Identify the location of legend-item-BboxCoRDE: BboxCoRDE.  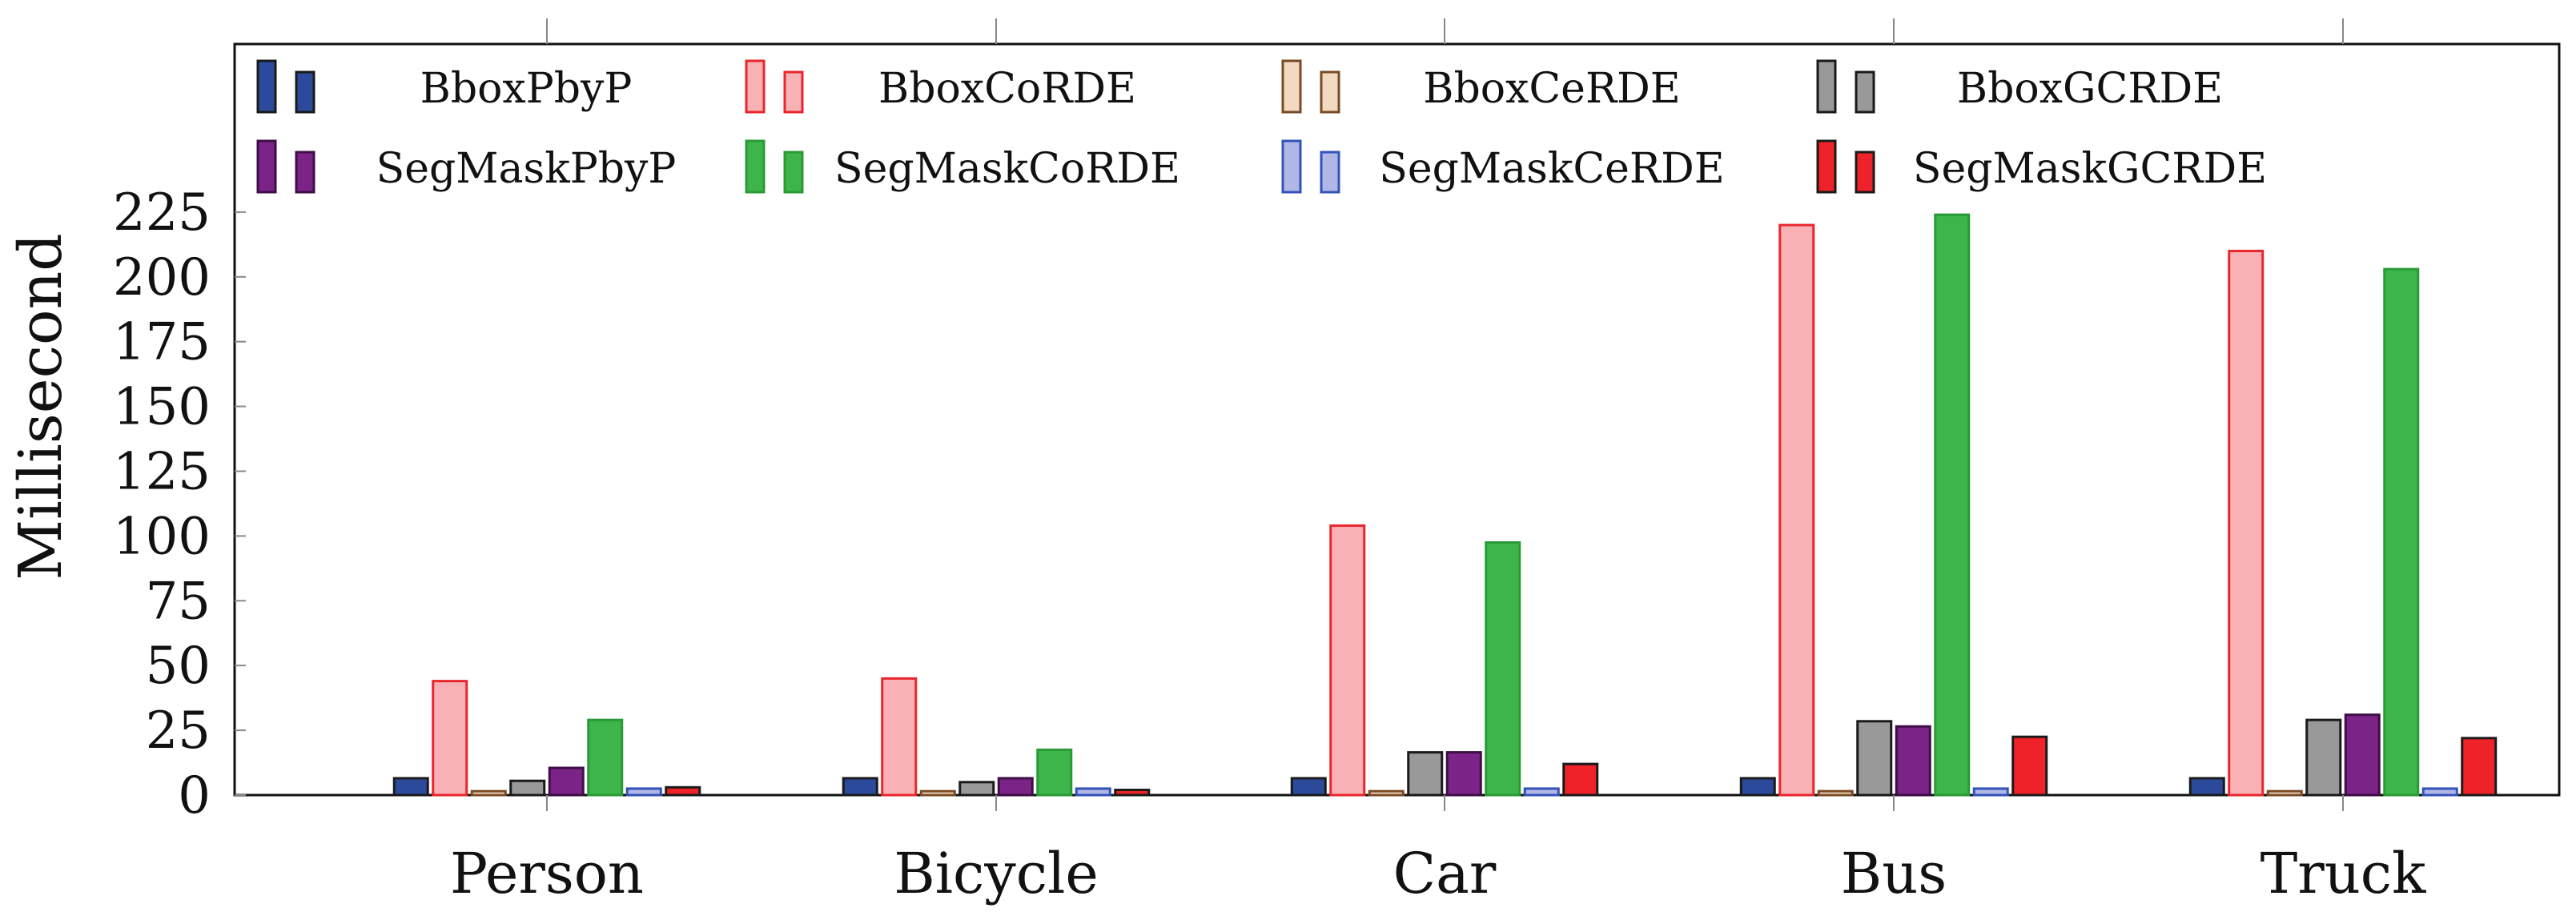
(940, 86).